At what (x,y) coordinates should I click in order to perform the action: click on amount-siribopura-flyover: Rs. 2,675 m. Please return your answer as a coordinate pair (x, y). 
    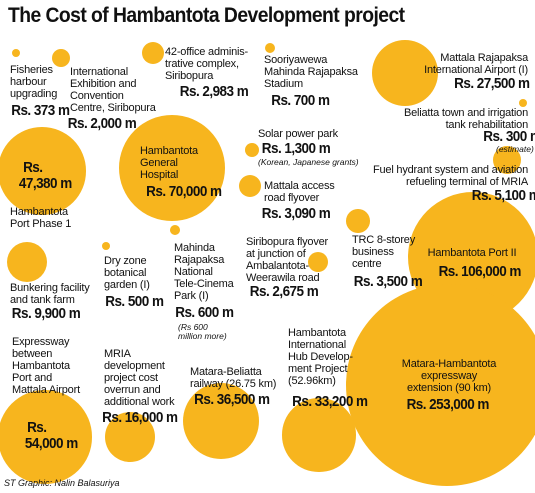
    Looking at the image, I should click on (284, 291).